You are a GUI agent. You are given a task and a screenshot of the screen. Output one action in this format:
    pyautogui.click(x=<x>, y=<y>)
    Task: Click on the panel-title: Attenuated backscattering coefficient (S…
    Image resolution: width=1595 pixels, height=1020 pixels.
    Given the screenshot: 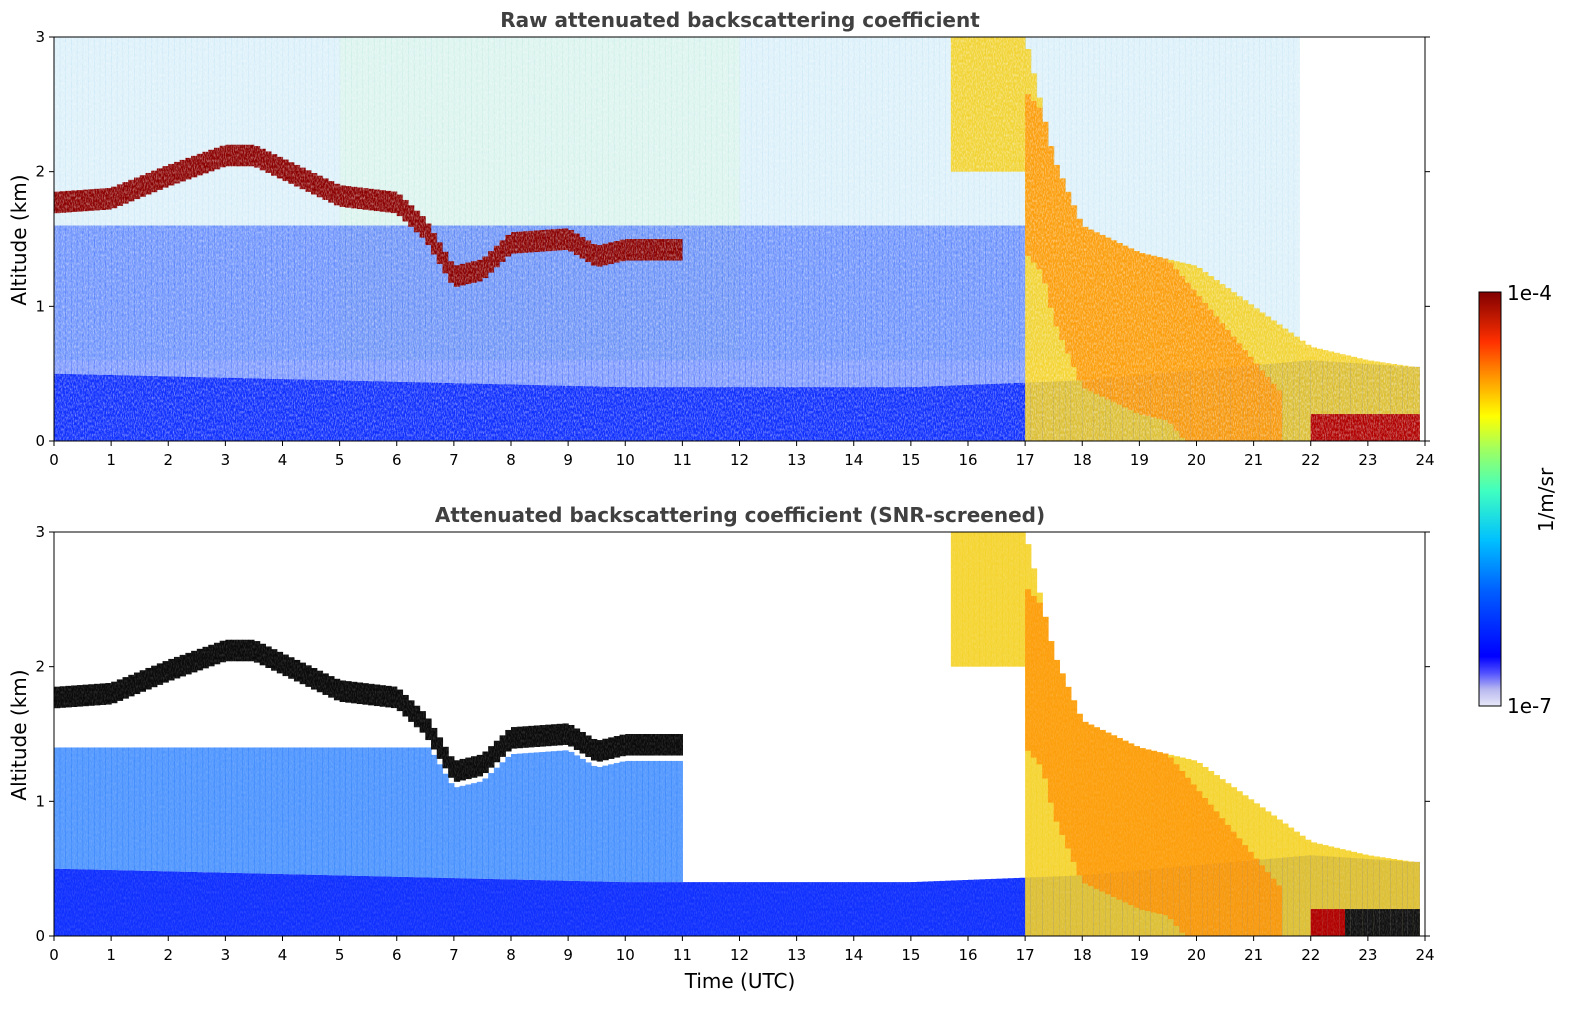 What is the action you would take?
    pyautogui.click(x=740, y=515)
    